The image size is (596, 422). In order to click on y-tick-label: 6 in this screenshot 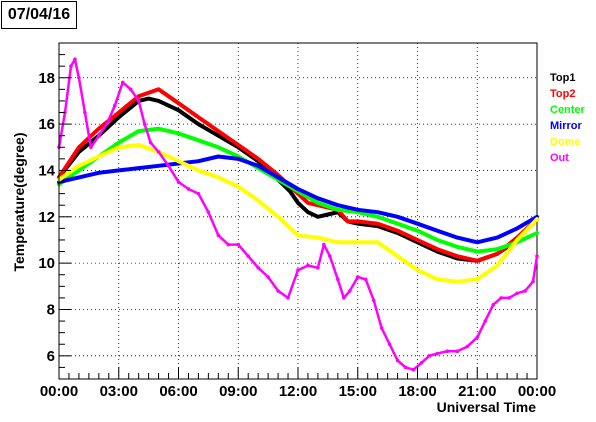, I will do `click(51, 356)`.